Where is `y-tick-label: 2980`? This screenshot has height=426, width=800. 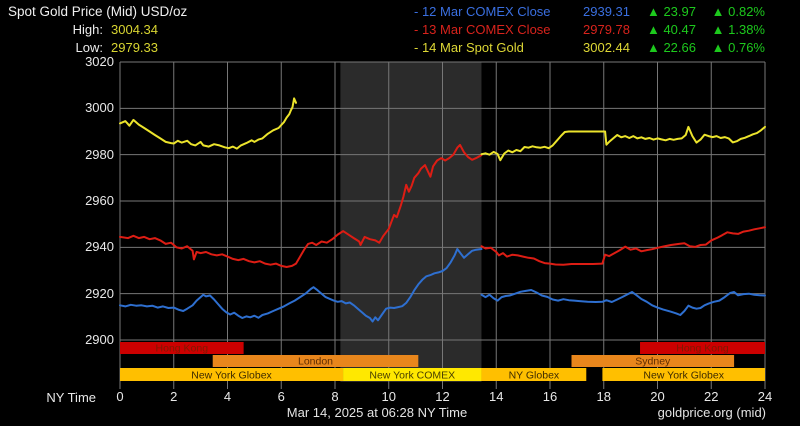
y-tick-label: 2980 is located at coordinates (99, 154).